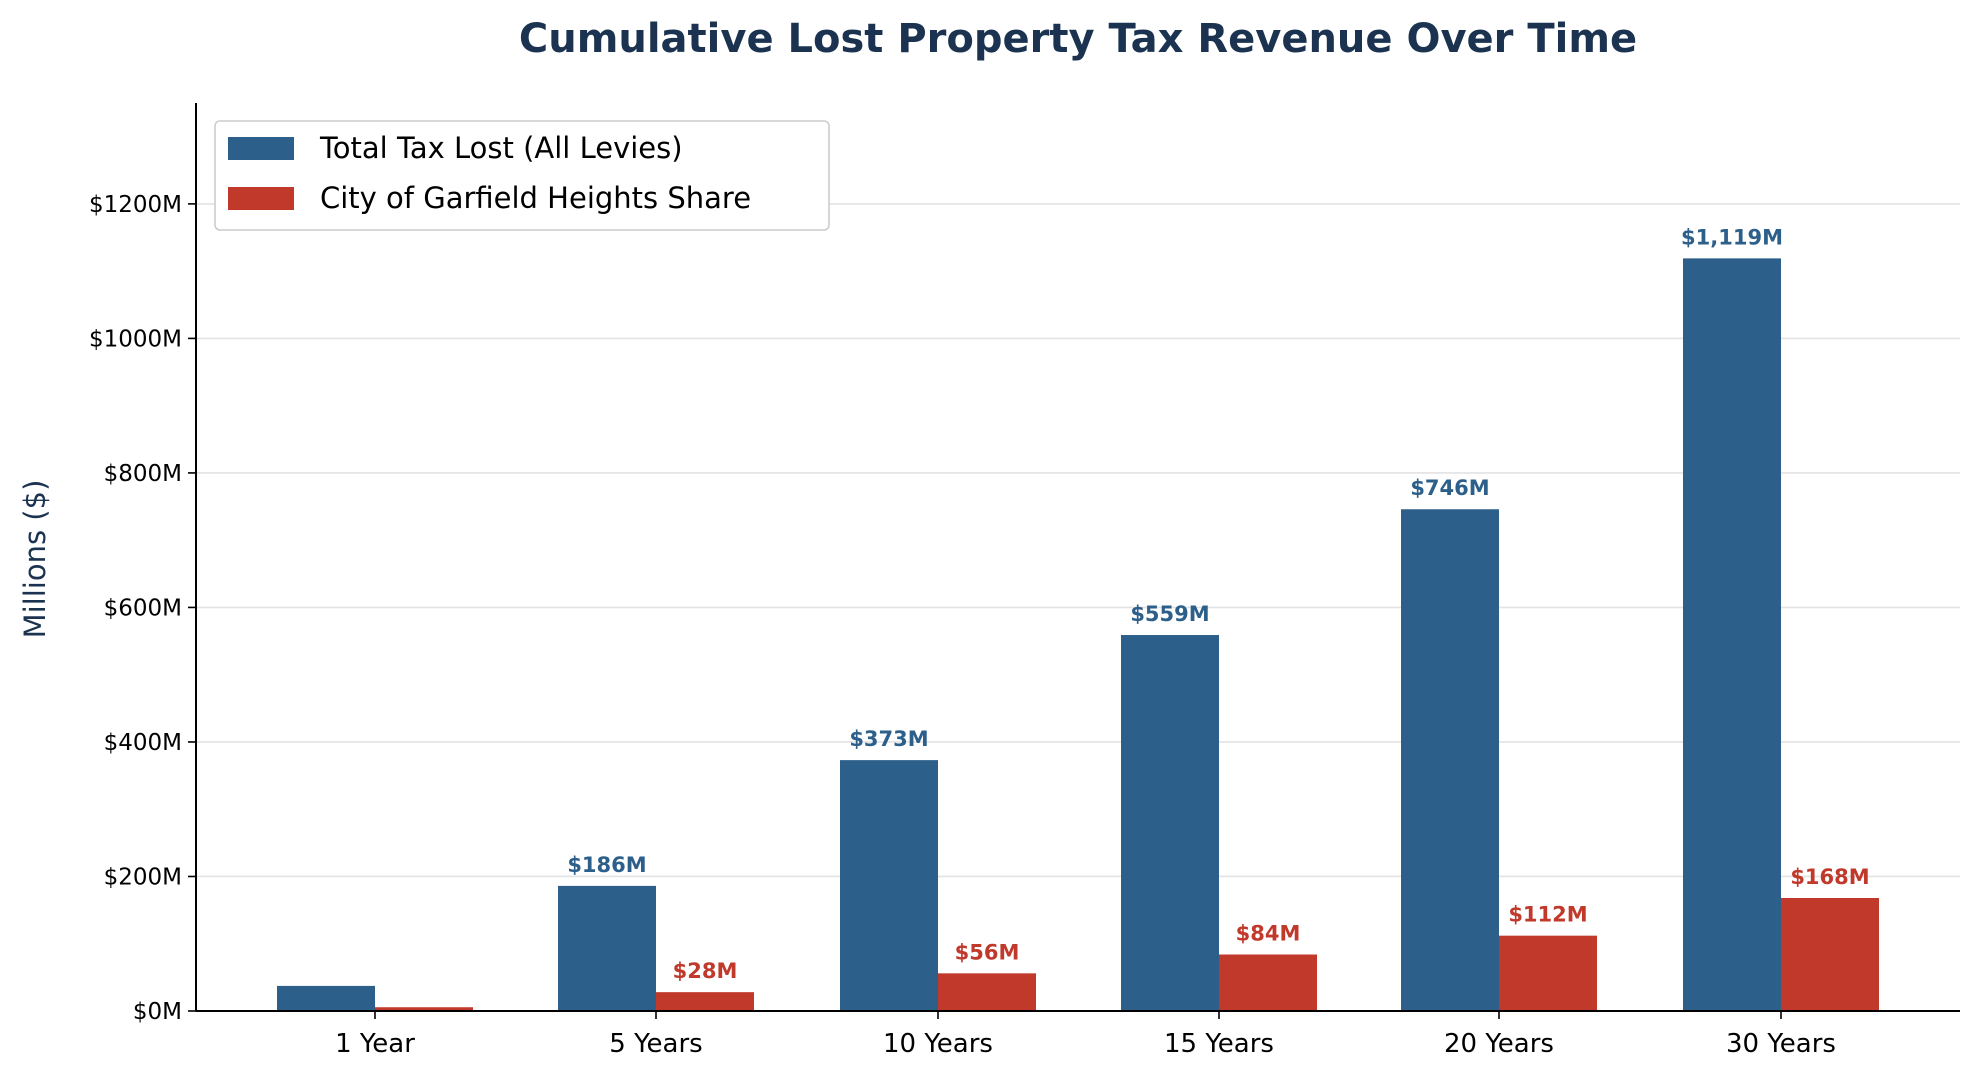 The height and width of the screenshot is (1084, 1979). Describe the element at coordinates (1449, 488) in the screenshot. I see `data-label: $746M` at that location.